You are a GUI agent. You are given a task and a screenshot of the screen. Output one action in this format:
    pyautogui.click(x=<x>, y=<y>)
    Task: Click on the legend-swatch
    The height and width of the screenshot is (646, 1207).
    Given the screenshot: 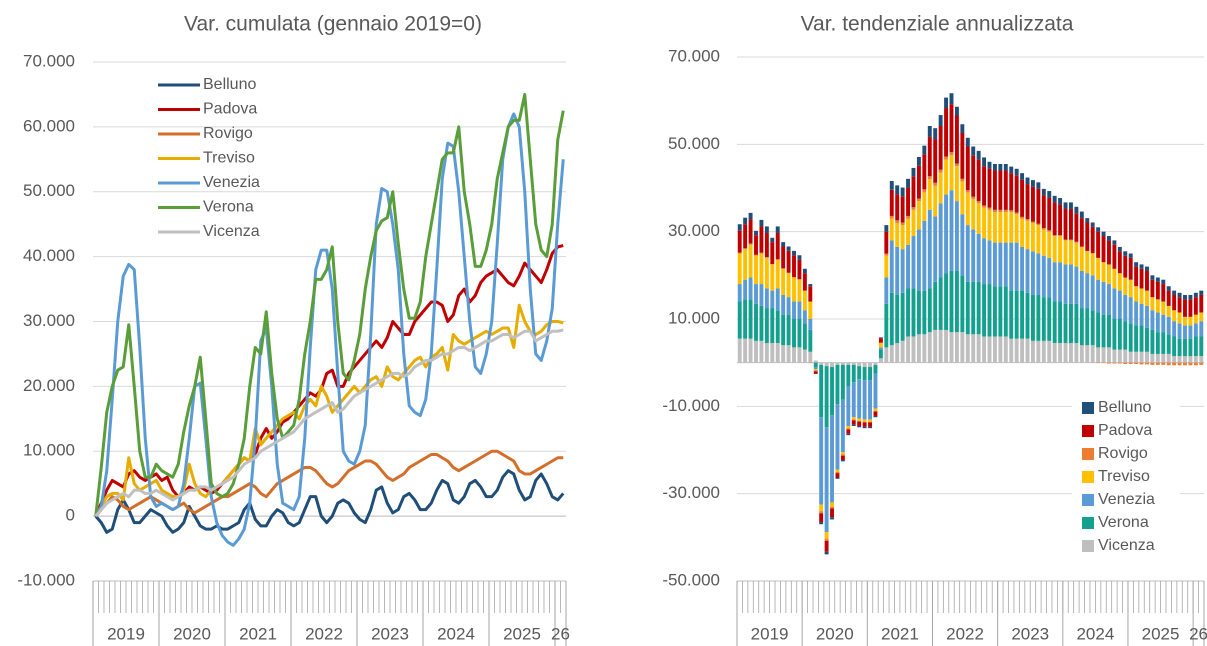 What is the action you would take?
    pyautogui.click(x=1088, y=500)
    